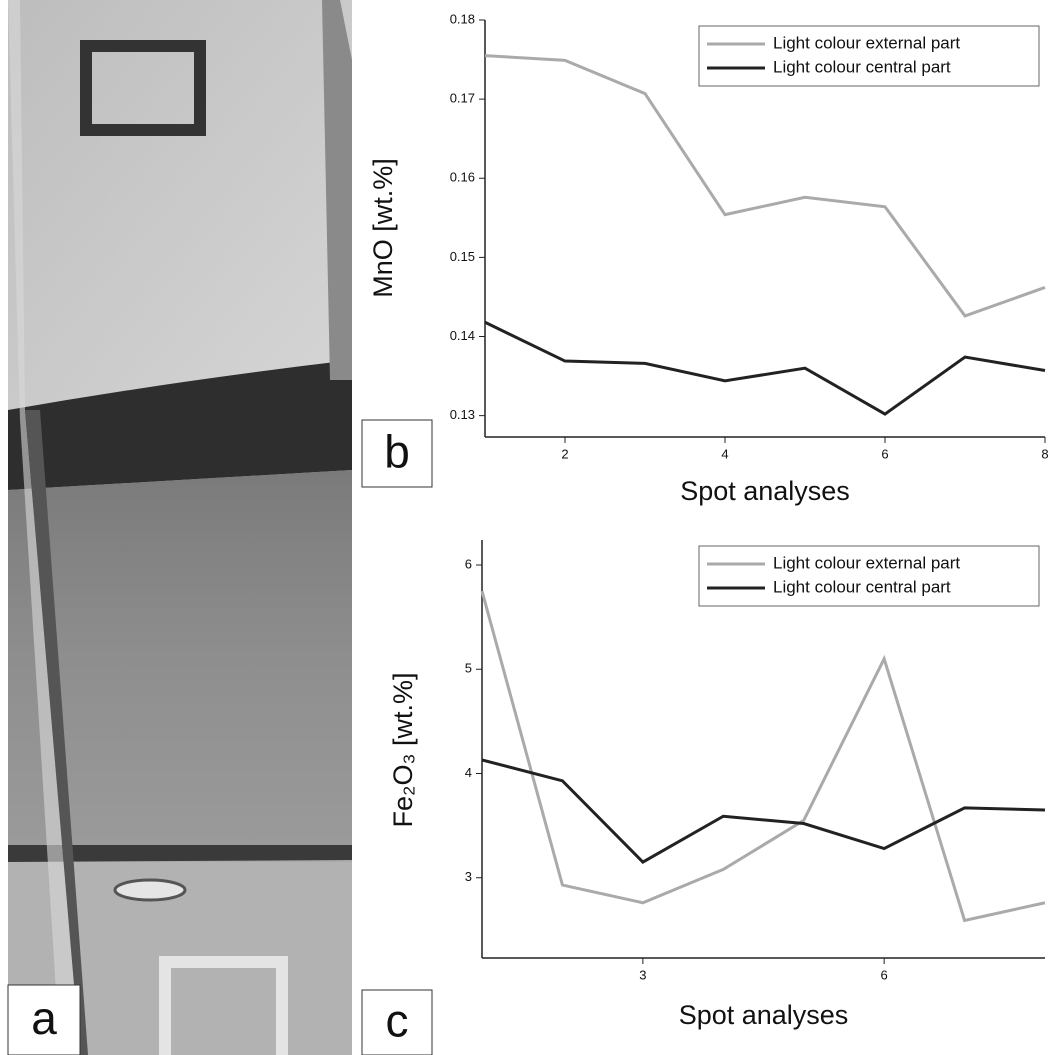 The height and width of the screenshot is (1055, 1055). Describe the element at coordinates (462, 98) in the screenshot. I see `y-tick-label: 0.17` at that location.